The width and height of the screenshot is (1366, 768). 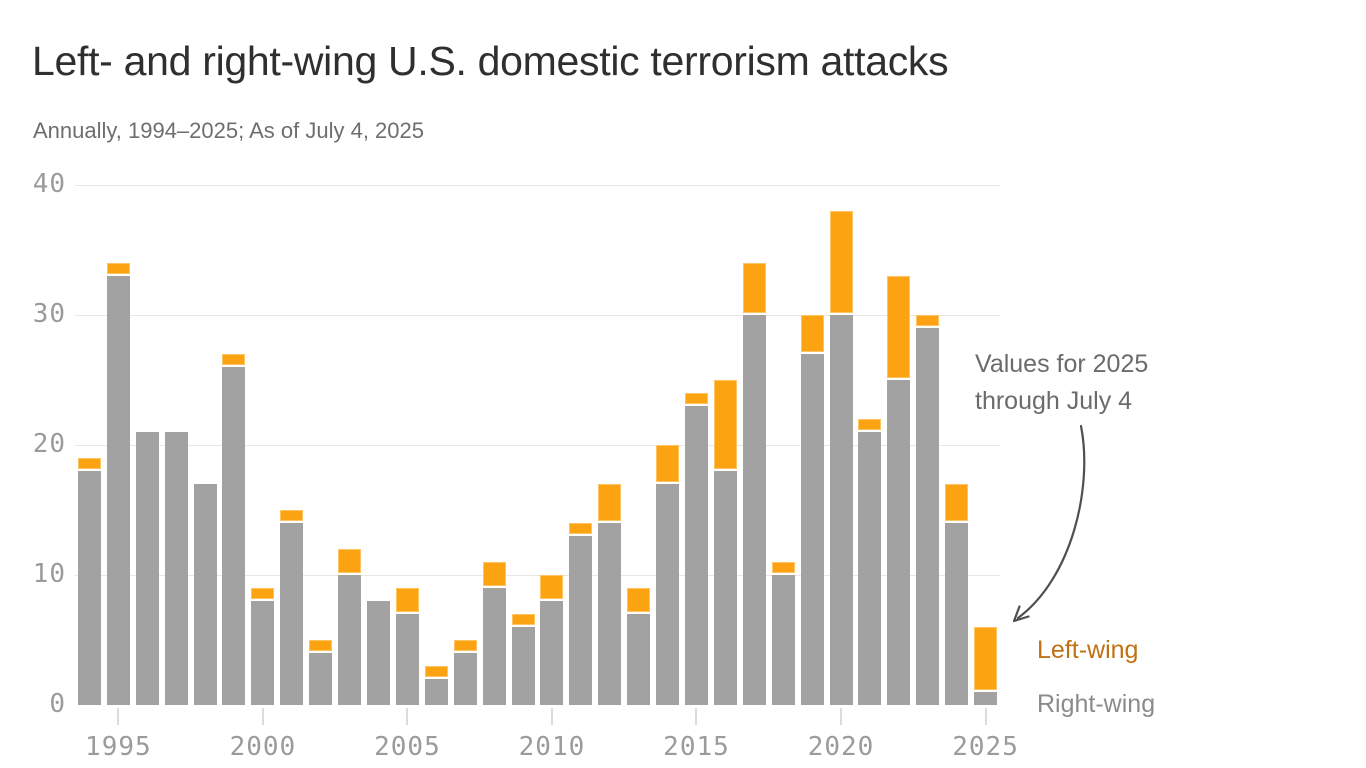 I want to click on x-axis-label: 2015, so click(x=696, y=747).